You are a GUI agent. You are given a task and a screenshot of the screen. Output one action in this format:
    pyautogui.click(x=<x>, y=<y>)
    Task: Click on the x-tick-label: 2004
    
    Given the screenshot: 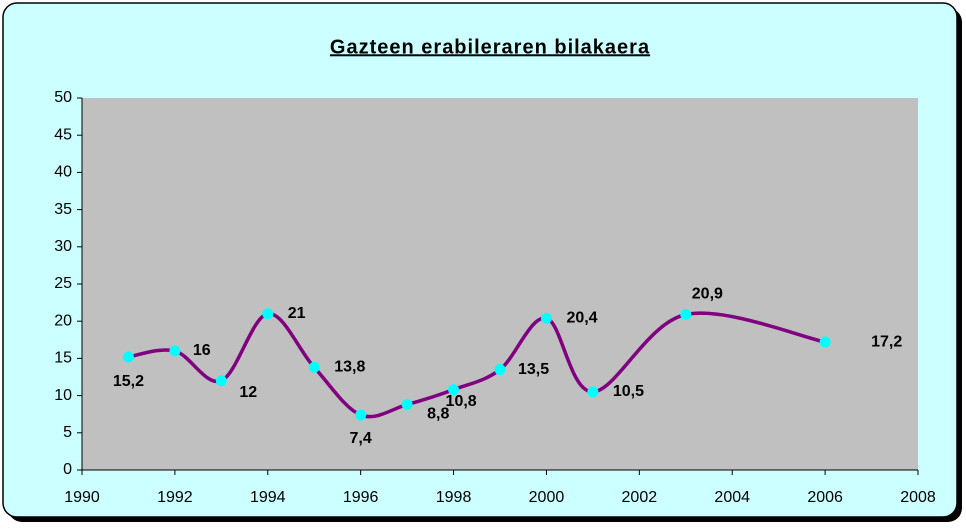 What is the action you would take?
    pyautogui.click(x=732, y=497)
    